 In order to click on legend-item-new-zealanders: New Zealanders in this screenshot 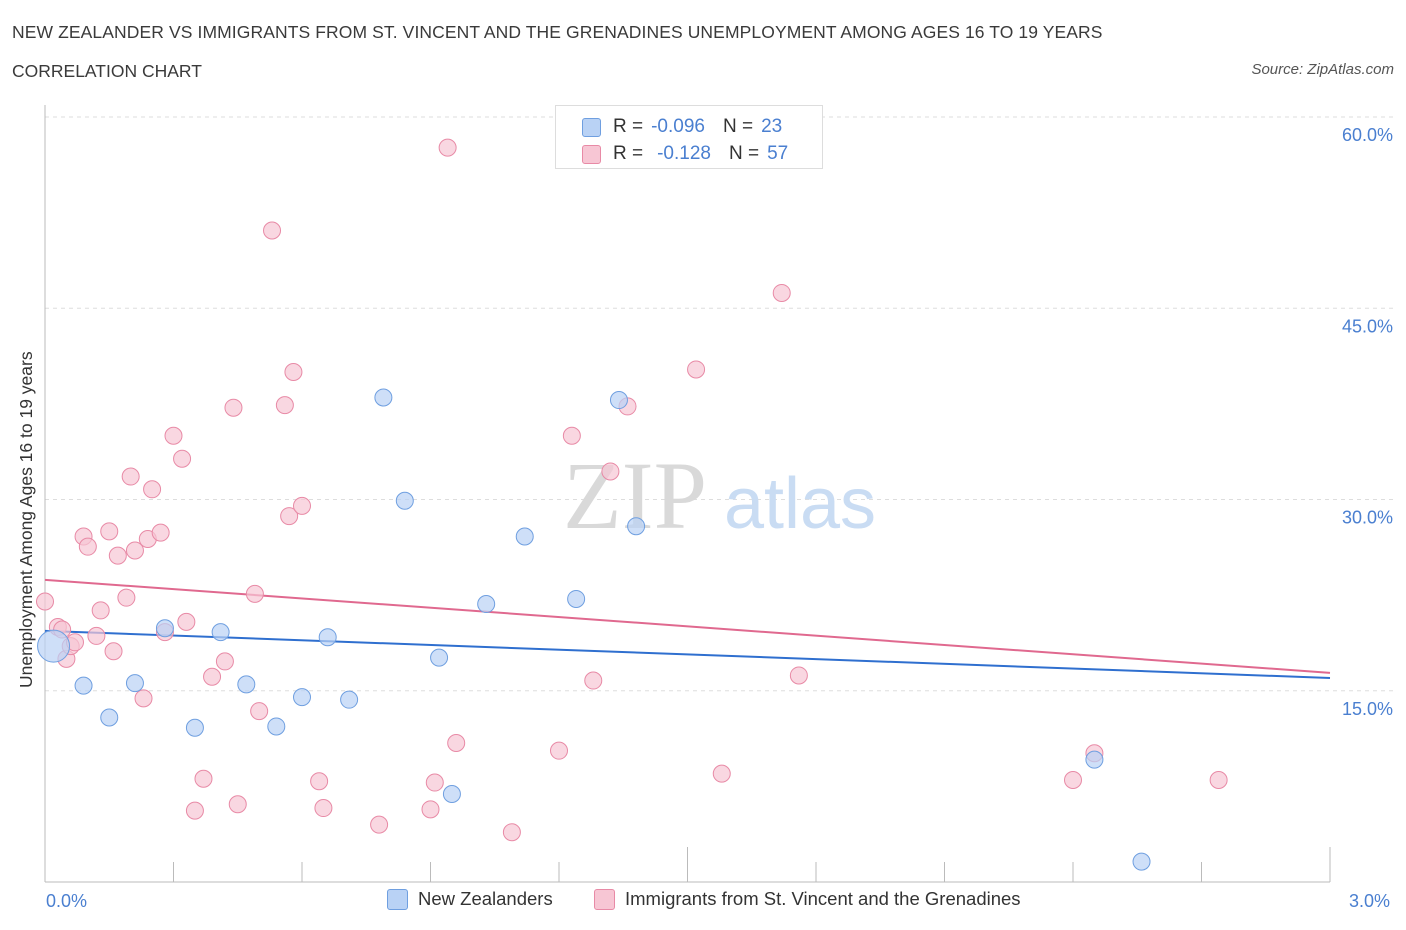, I will do `click(470, 899)`.